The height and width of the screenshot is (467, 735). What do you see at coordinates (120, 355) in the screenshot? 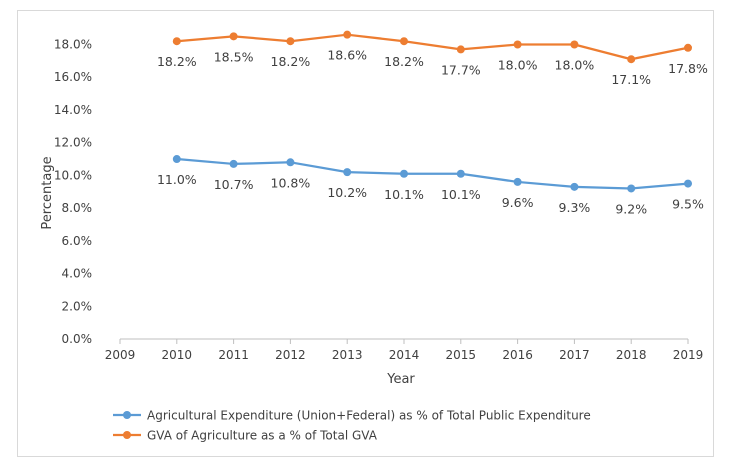
I see `x-tick-label: 2009` at bounding box center [120, 355].